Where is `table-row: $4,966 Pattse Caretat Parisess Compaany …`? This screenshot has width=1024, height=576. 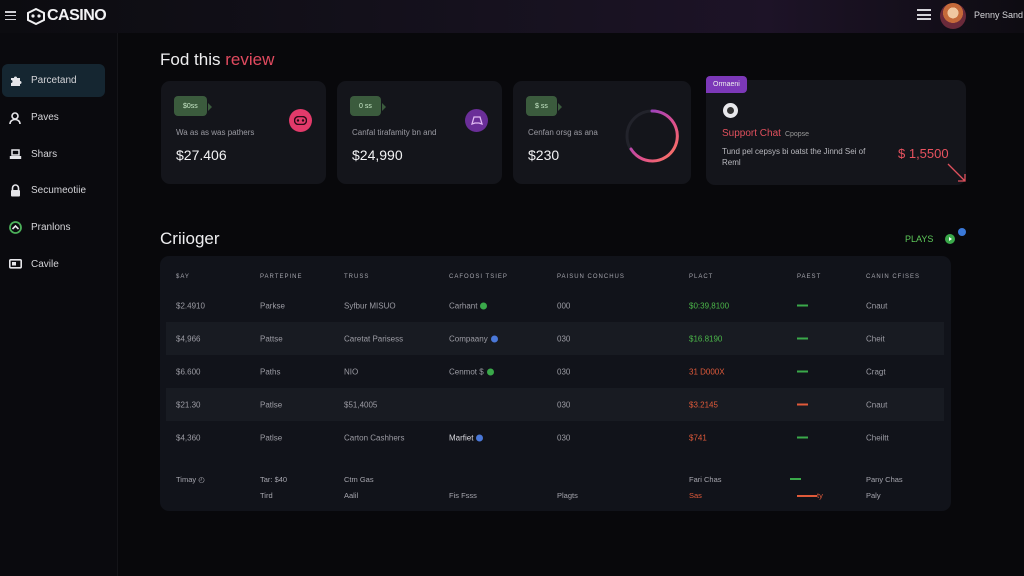
table-row: $4,966 Pattse Caretat Parisess Compaany … is located at coordinates (555, 338).